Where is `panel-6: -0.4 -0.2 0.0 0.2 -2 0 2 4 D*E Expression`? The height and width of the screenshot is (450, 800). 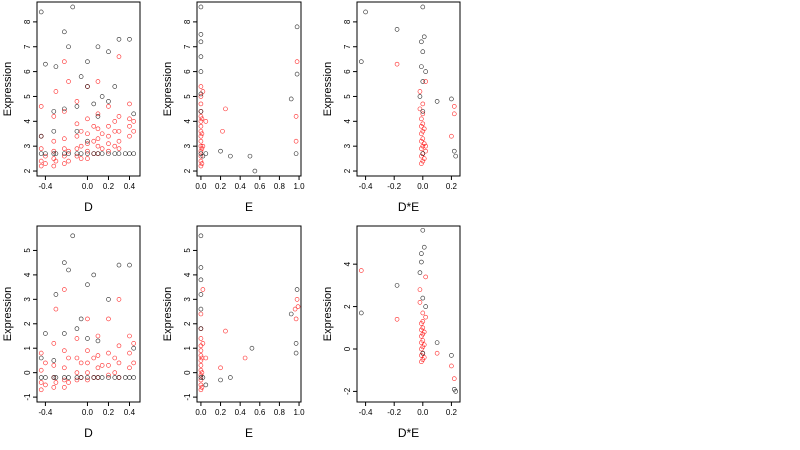 panel-6: -0.4 -0.2 0.0 0.2 -2 0 2 4 D*E Expression is located at coordinates (391, 332).